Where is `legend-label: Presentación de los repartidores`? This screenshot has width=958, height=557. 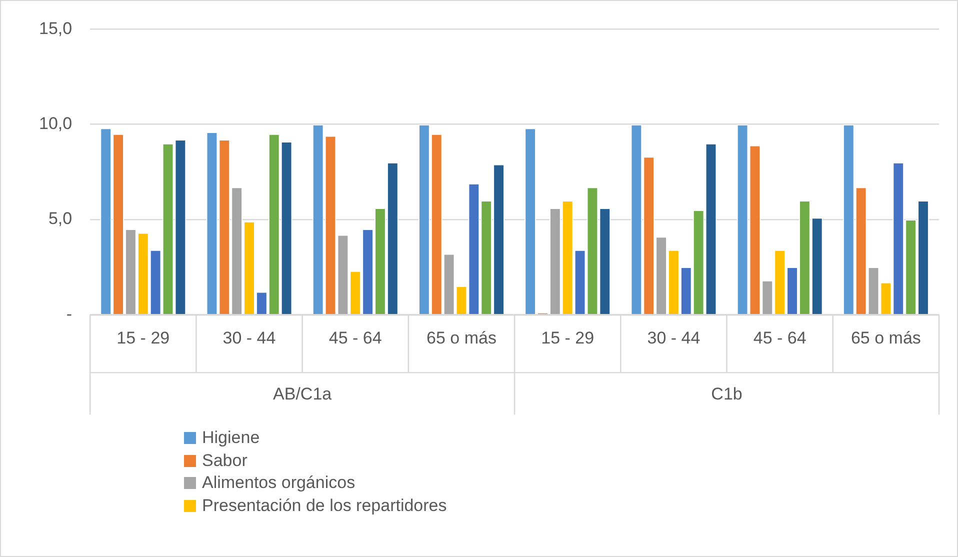 legend-label: Presentación de los repartidores is located at coordinates (324, 506).